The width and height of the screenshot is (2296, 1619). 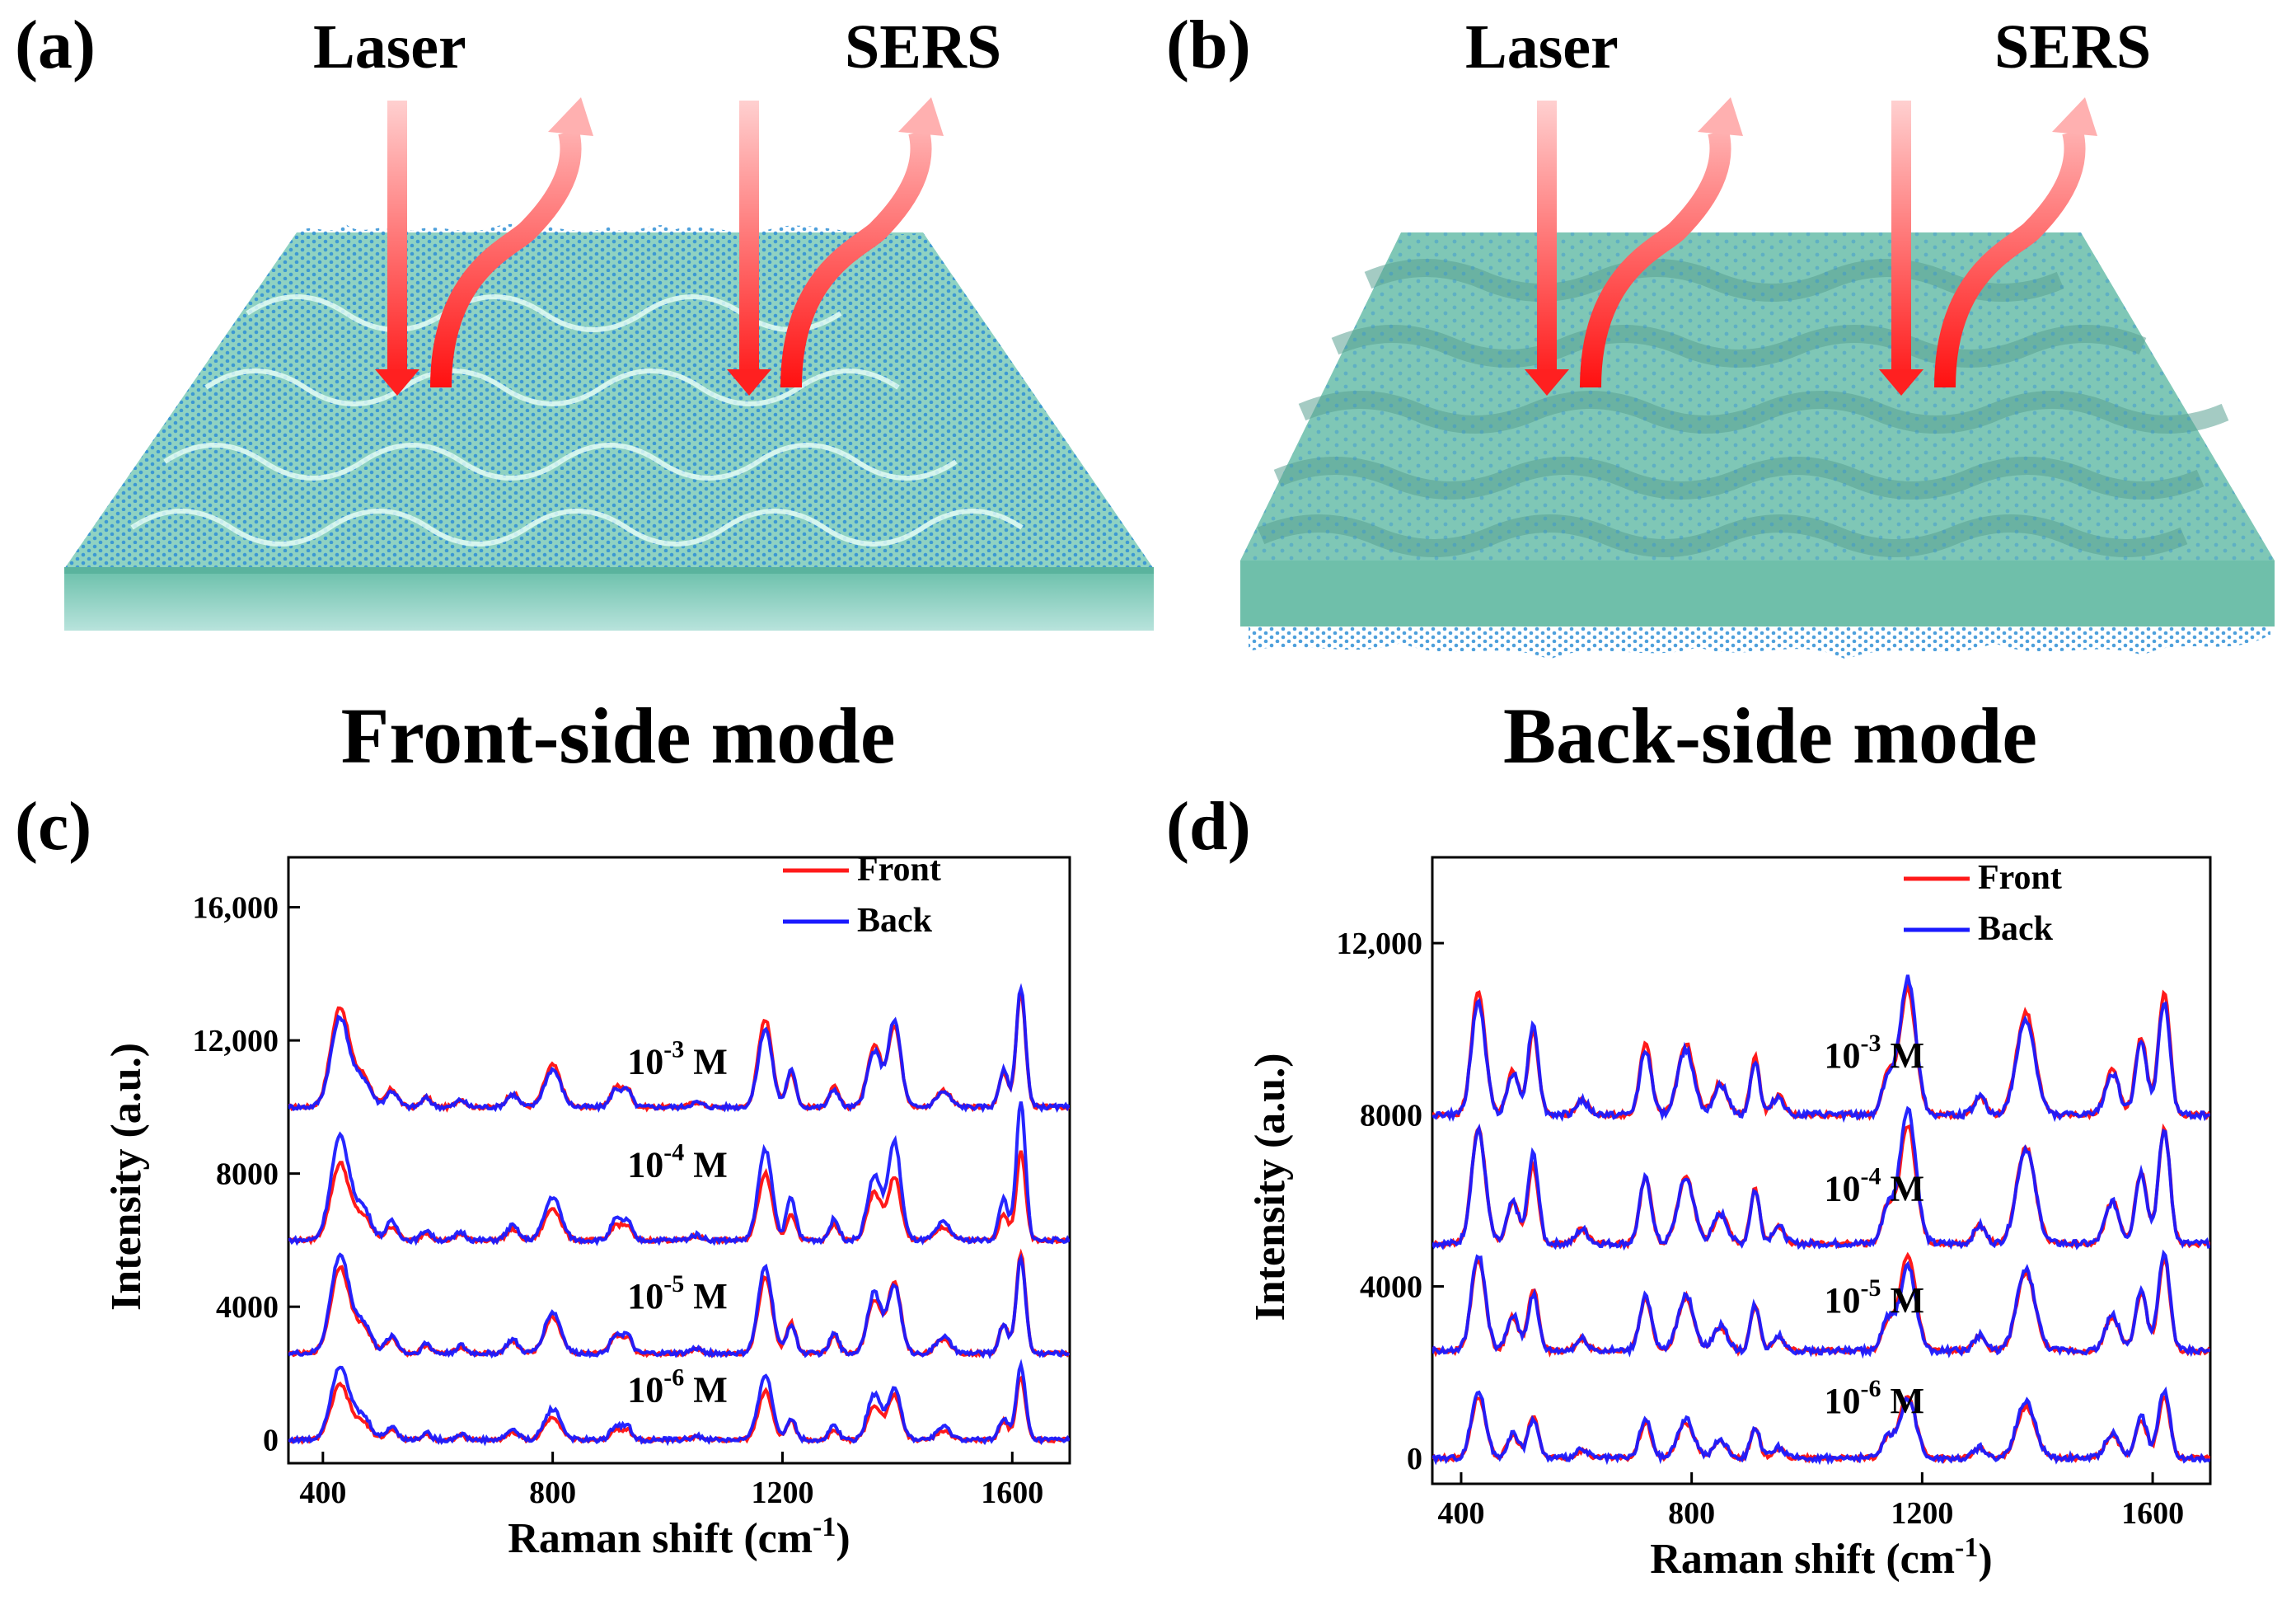 I want to click on x-axis-label-end: ), so click(x=1985, y=1559).